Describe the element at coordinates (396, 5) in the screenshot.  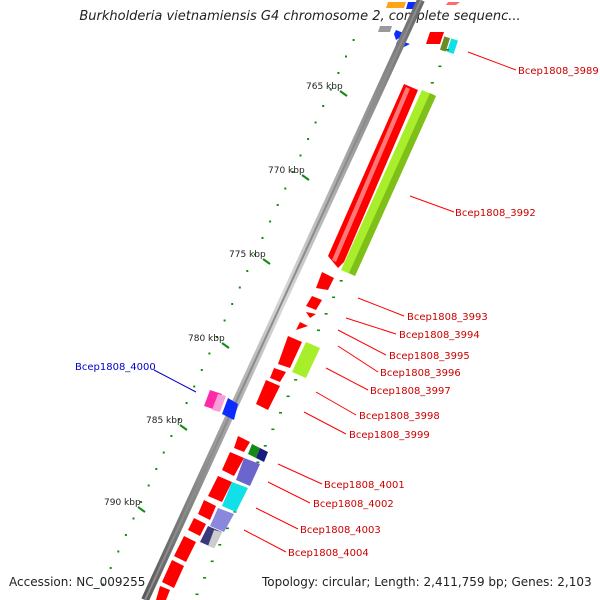
I see `cds-top-orange` at that location.